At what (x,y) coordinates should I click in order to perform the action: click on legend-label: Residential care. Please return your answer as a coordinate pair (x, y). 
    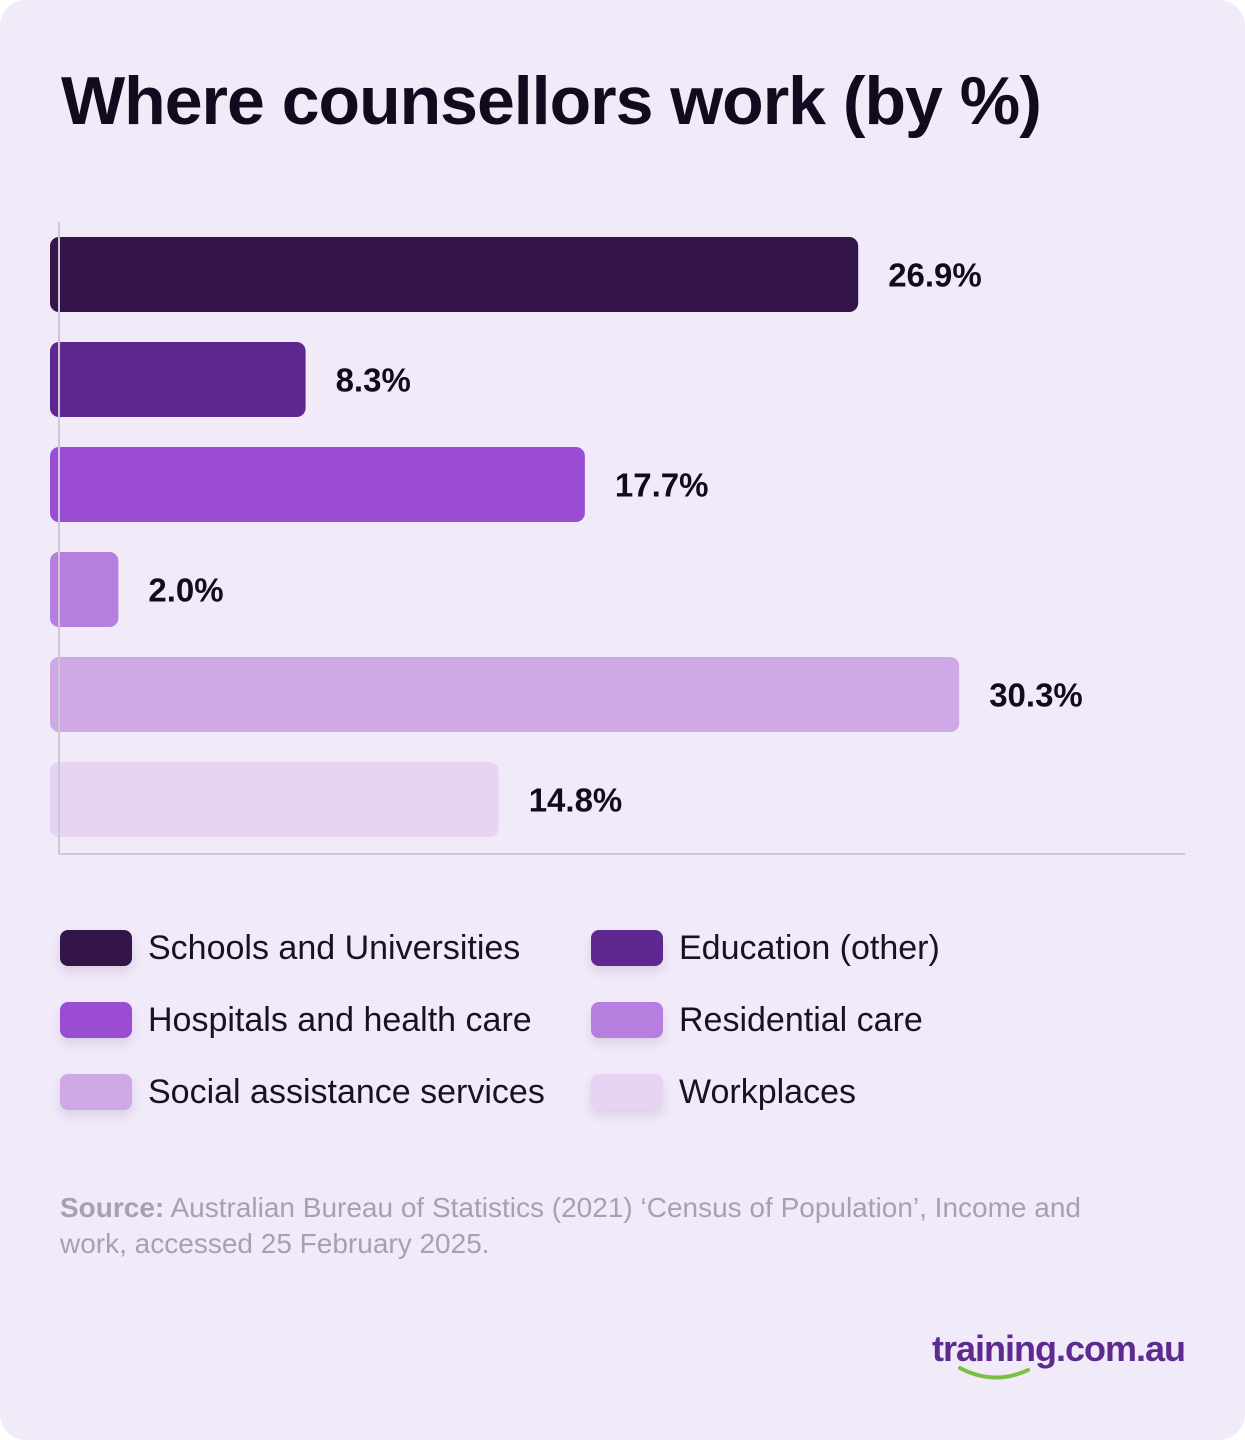
    Looking at the image, I should click on (801, 1019).